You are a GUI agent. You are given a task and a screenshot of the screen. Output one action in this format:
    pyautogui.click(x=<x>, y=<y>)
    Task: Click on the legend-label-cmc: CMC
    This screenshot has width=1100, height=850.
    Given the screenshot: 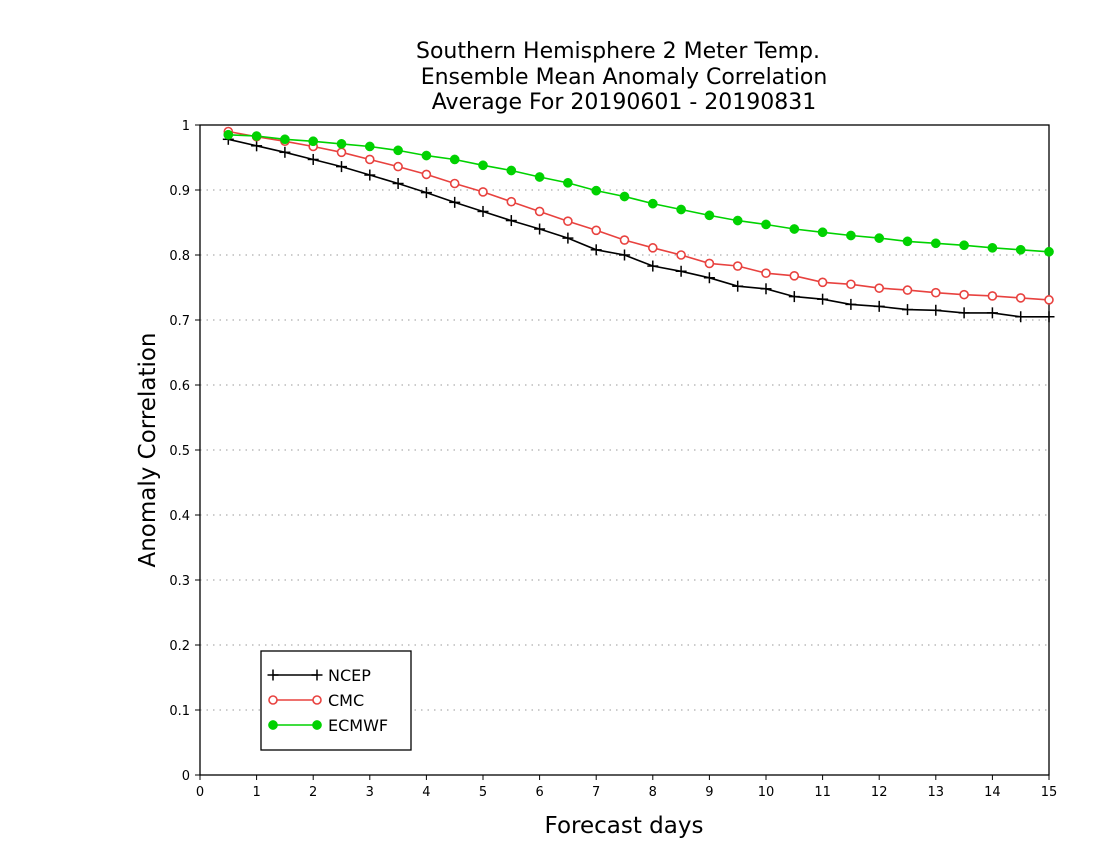 What is the action you would take?
    pyautogui.click(x=346, y=700)
    